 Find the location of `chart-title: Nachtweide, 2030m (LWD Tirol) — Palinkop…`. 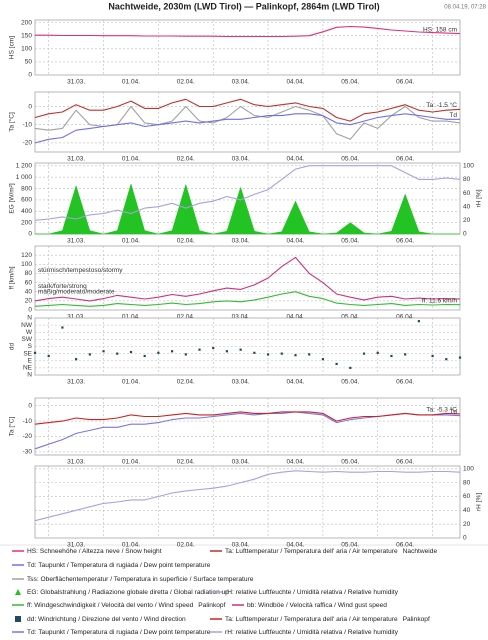

chart-title: Nachtweide, 2030m (LWD Tirol) — Palinkop… is located at coordinates (243, 6).